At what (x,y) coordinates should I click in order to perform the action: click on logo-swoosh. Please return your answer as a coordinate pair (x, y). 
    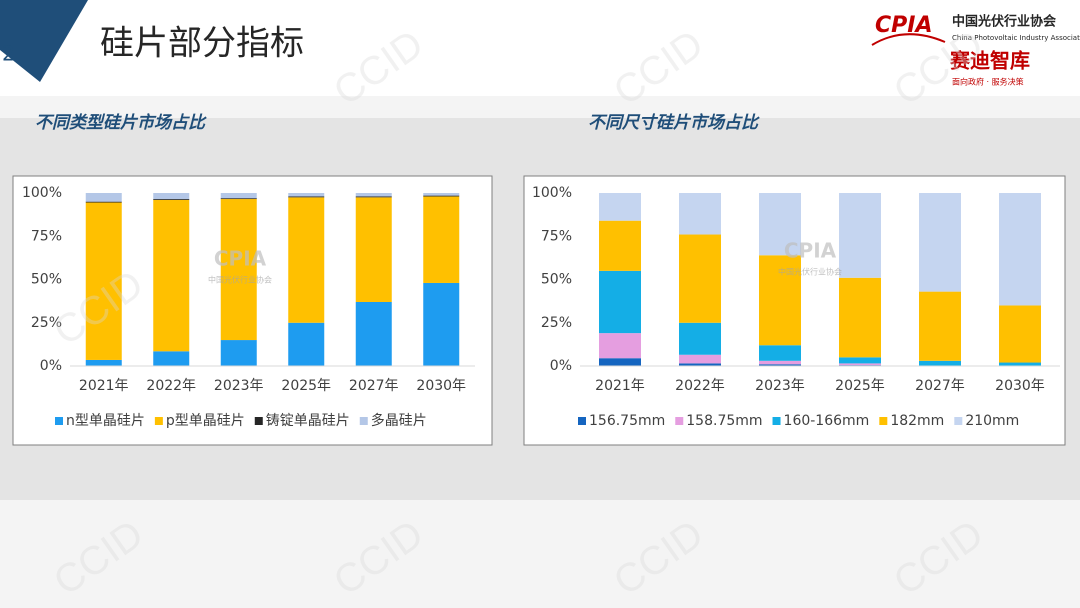
    Looking at the image, I should click on (908, 39).